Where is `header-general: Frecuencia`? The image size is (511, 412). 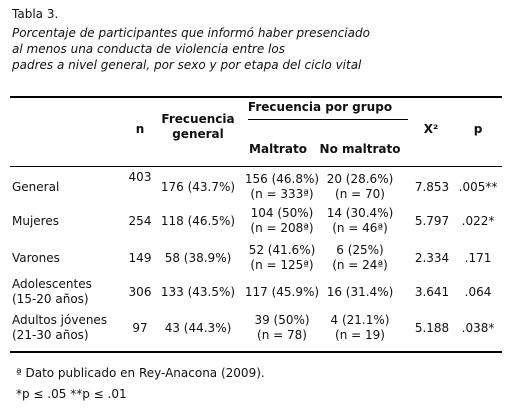 header-general: Frecuencia is located at coordinates (198, 119).